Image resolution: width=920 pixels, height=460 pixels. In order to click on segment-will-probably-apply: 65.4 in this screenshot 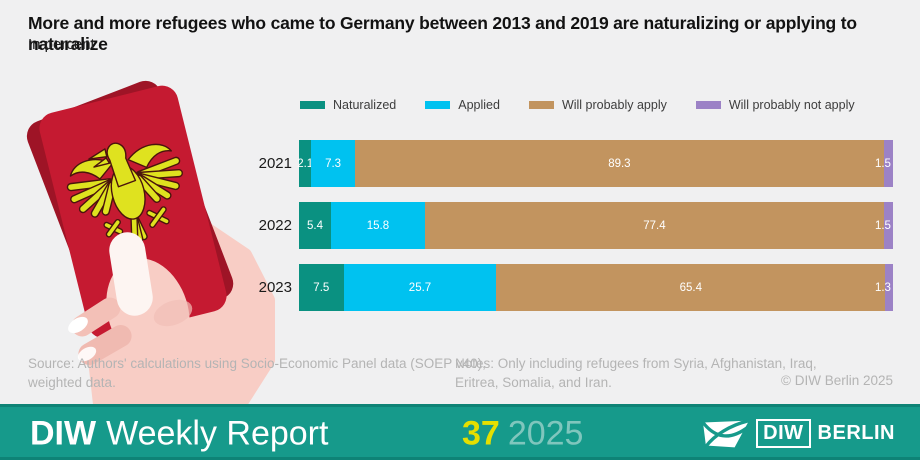, I will do `click(691, 287)`.